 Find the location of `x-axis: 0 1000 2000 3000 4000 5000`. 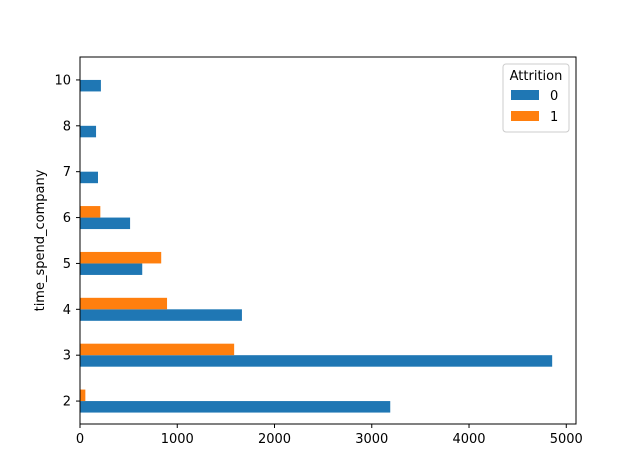

x-axis: 0 1000 2000 3000 4000 5000 is located at coordinates (329, 435).